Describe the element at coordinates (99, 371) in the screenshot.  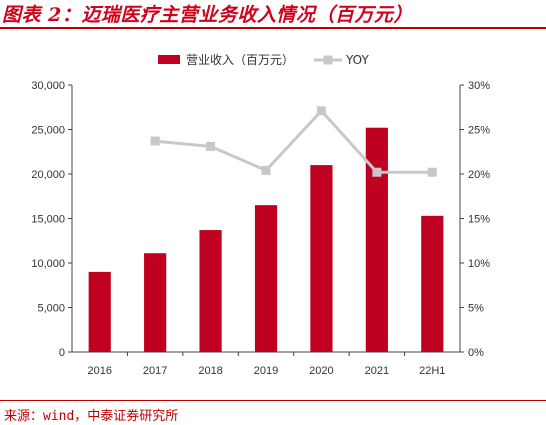
I see `x-tick-label: 2016` at that location.